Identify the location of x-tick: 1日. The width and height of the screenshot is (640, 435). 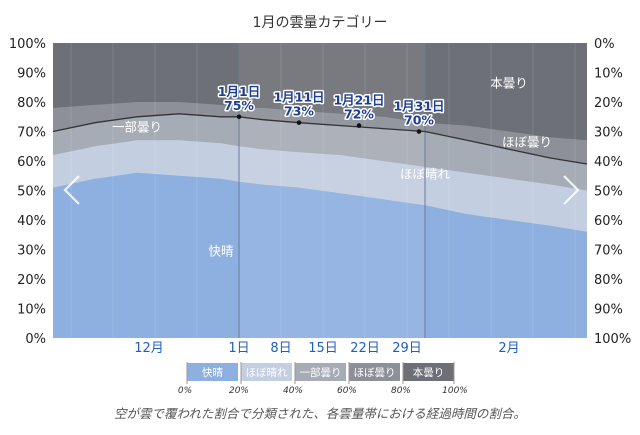
(238, 348).